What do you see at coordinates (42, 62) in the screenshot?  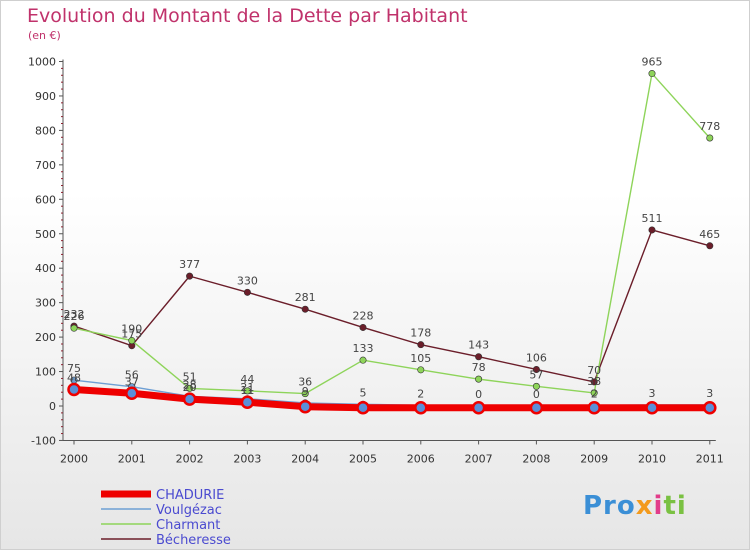 I see `y-tick-label: 1000` at bounding box center [42, 62].